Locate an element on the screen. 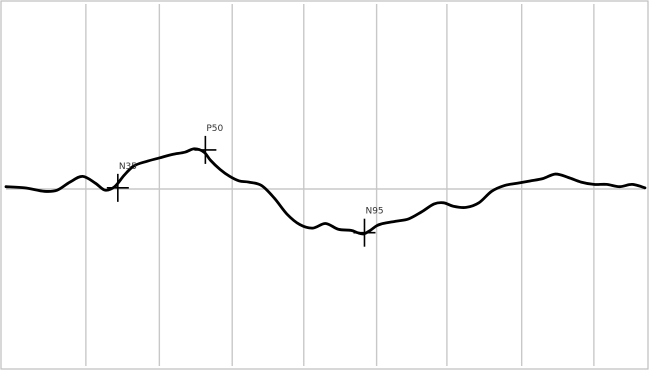 Image resolution: width=649 pixels, height=370 pixels. peak-label: N35 is located at coordinates (128, 167).